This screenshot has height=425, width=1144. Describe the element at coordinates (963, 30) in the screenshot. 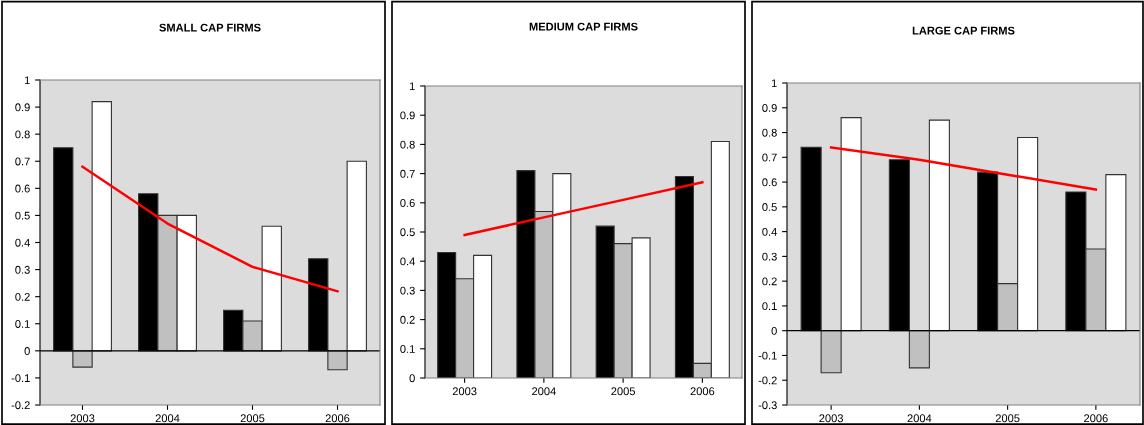

I see `chart-title: LARGE CAP FIRMS` at that location.